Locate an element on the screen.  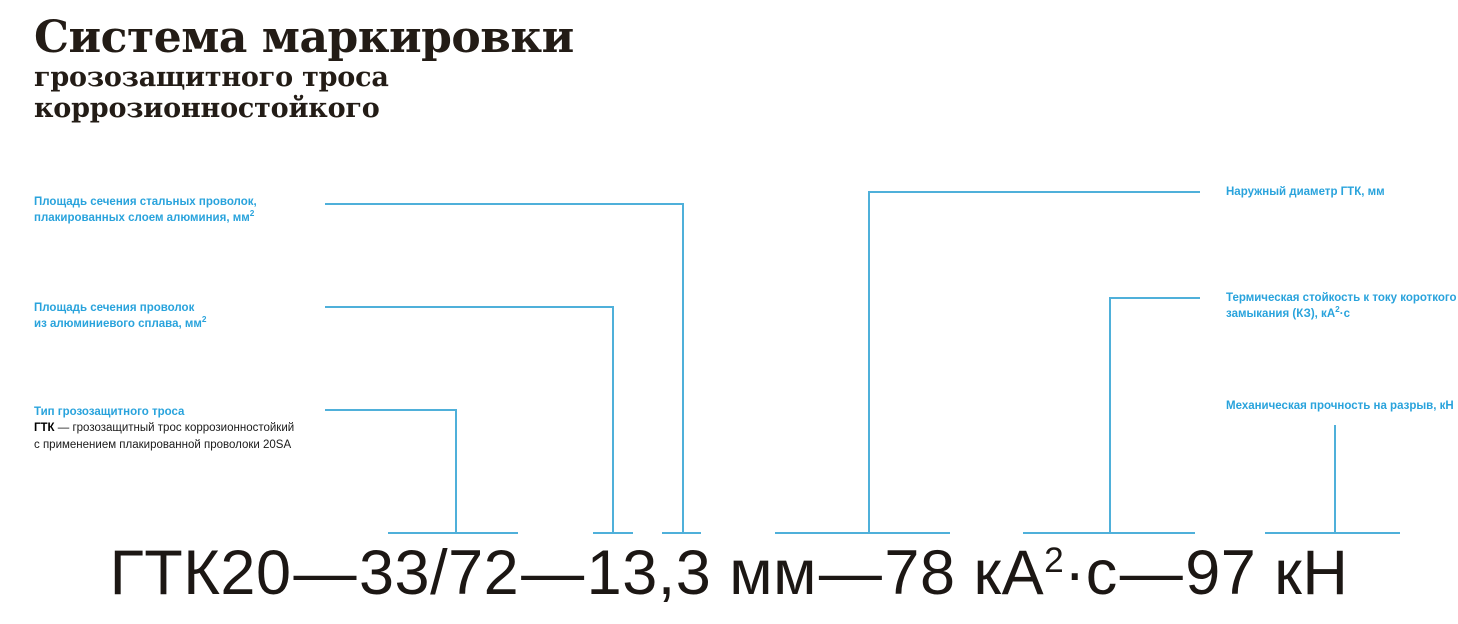
callout-title-text: из алюминиевого сплава, мм is located at coordinates (118, 324).